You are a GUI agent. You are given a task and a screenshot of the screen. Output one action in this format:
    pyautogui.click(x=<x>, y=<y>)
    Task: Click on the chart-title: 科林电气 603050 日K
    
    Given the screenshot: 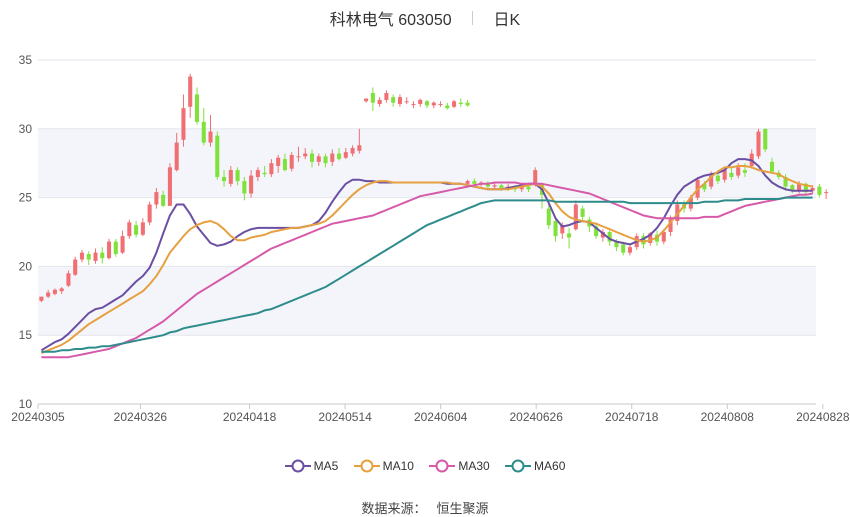 What is the action you would take?
    pyautogui.click(x=425, y=17)
    